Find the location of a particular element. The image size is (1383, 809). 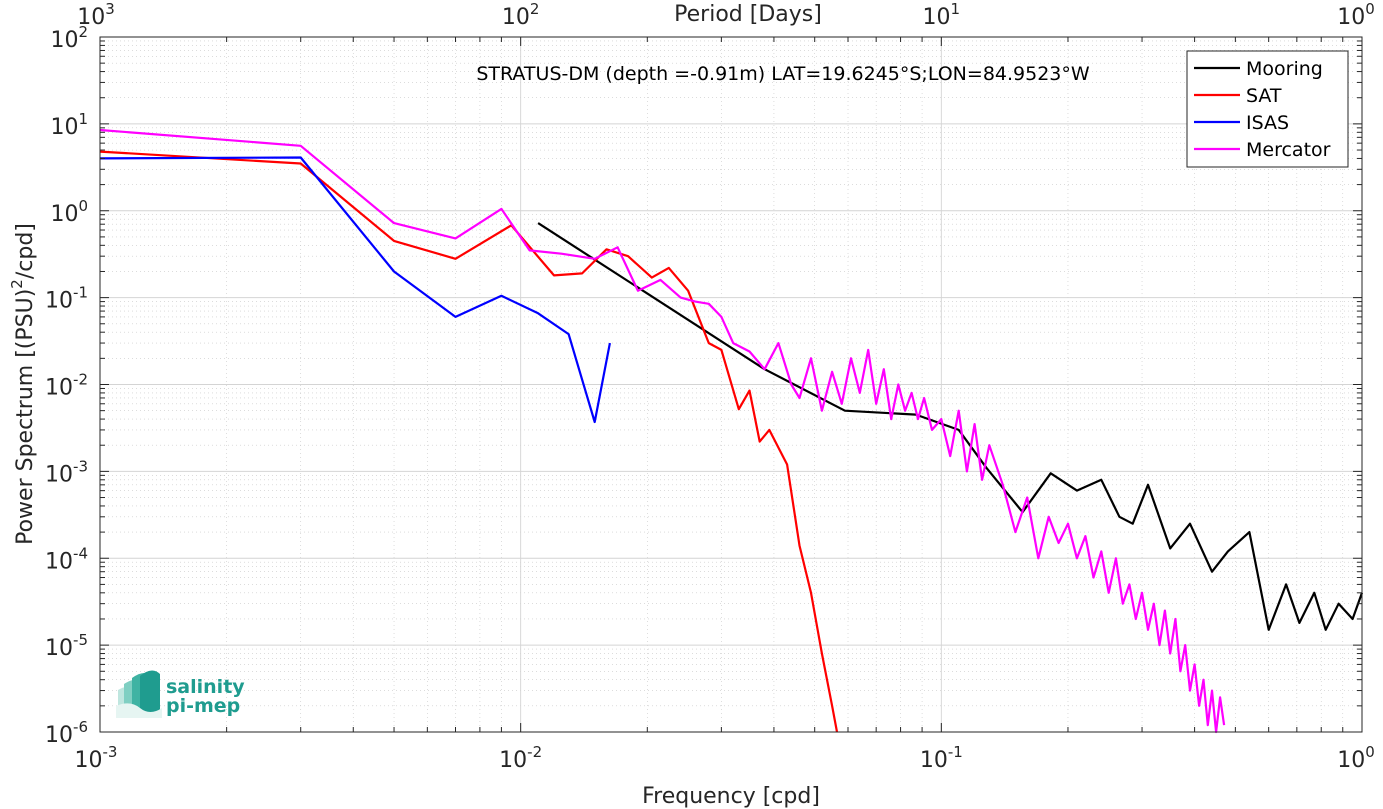

y-tick-label: 10¹ is located at coordinates (69, 125).